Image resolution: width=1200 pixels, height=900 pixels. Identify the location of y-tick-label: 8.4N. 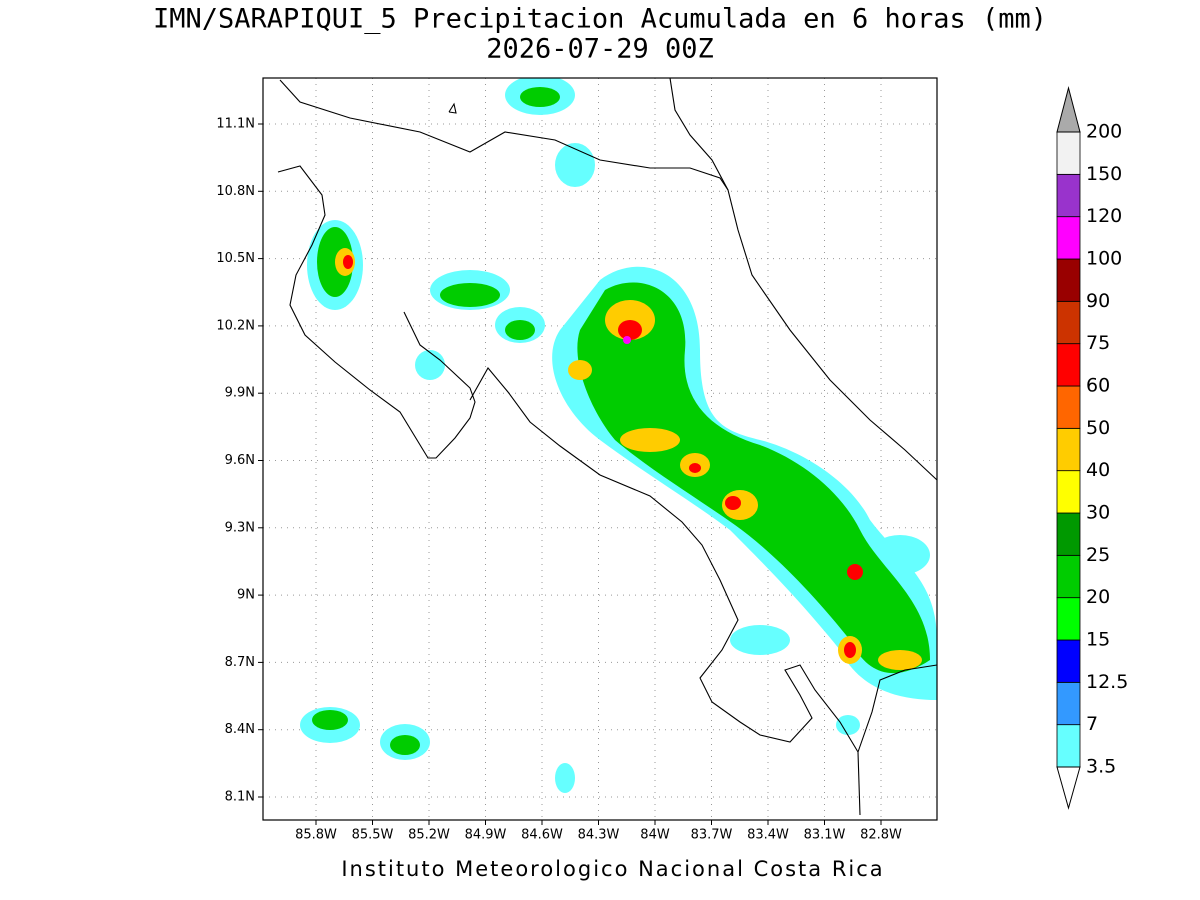
(240, 729).